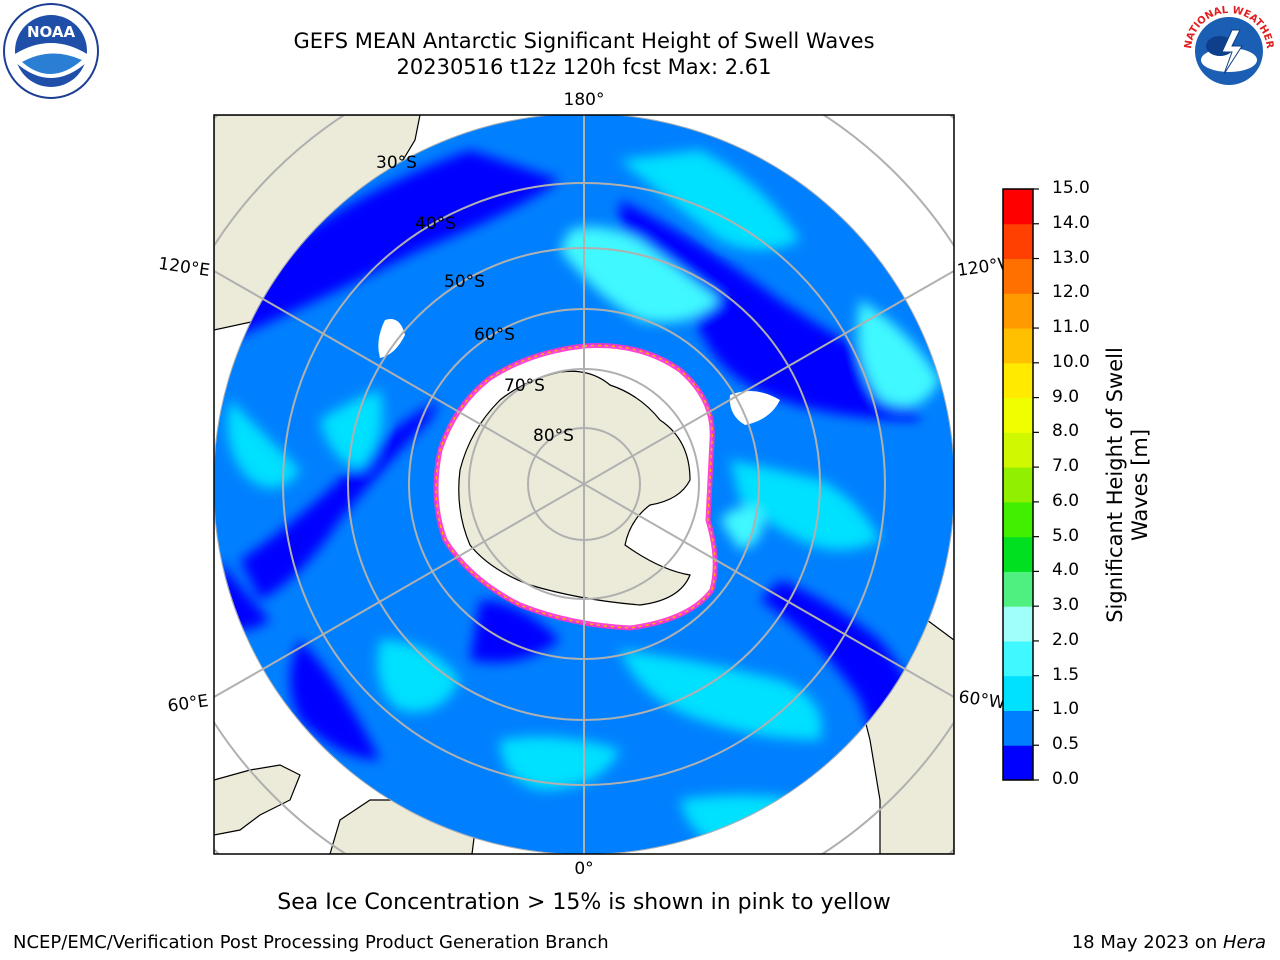 Image resolution: width=1280 pixels, height=960 pixels. I want to click on colorbar-tick-label: 9.0, so click(1066, 396).